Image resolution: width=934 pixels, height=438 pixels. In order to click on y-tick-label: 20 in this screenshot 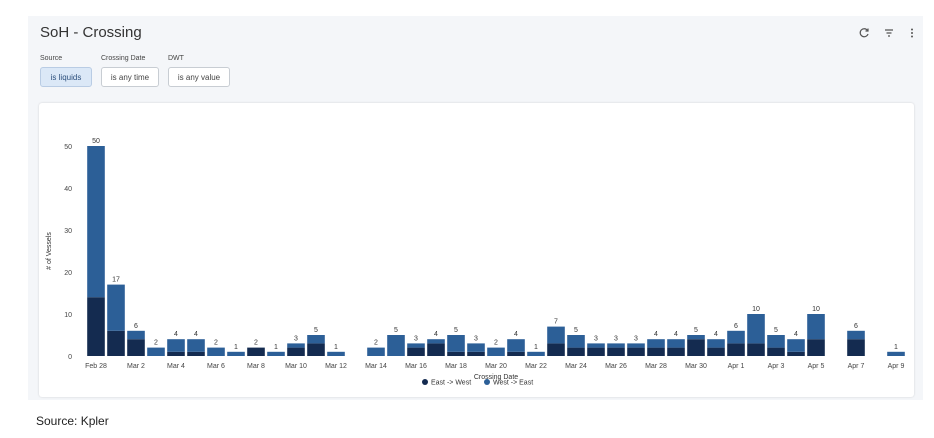, I will do `click(68, 273)`.